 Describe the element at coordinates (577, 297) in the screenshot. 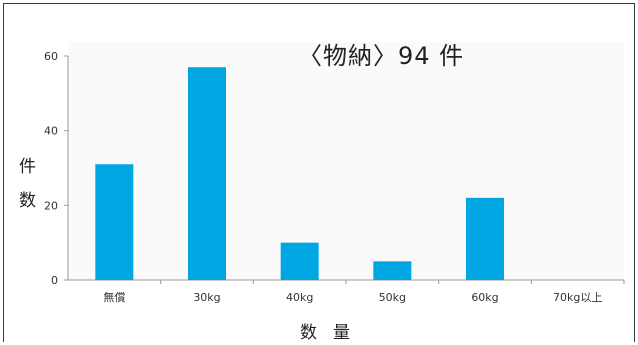

I see `x-tick-label: 70kg以上` at that location.